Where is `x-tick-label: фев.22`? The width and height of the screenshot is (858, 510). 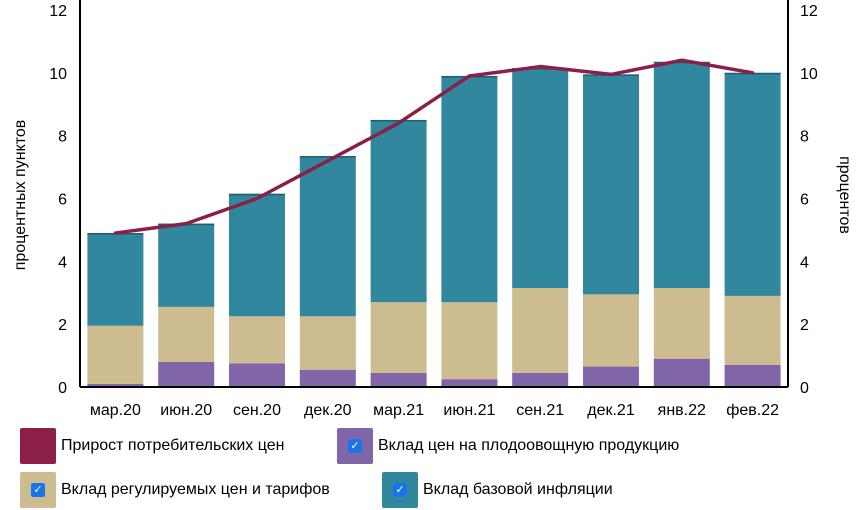
x-tick-label: фев.22 is located at coordinates (752, 410).